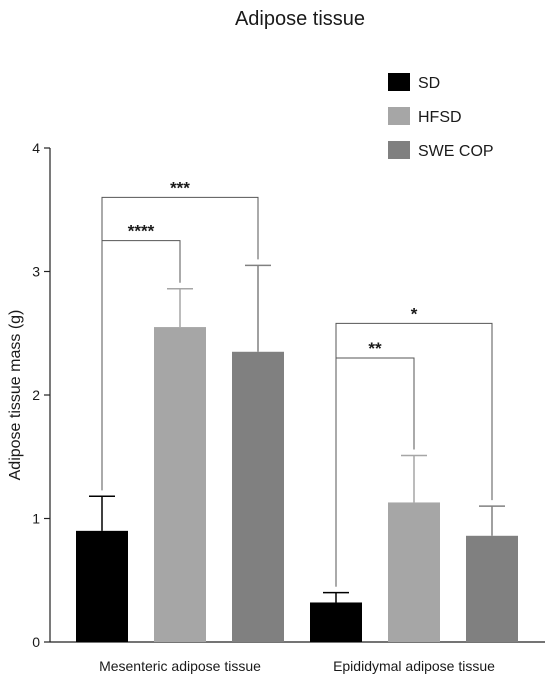  What do you see at coordinates (180, 666) in the screenshot?
I see `x-category-label: Mesenteric adipose tissue` at bounding box center [180, 666].